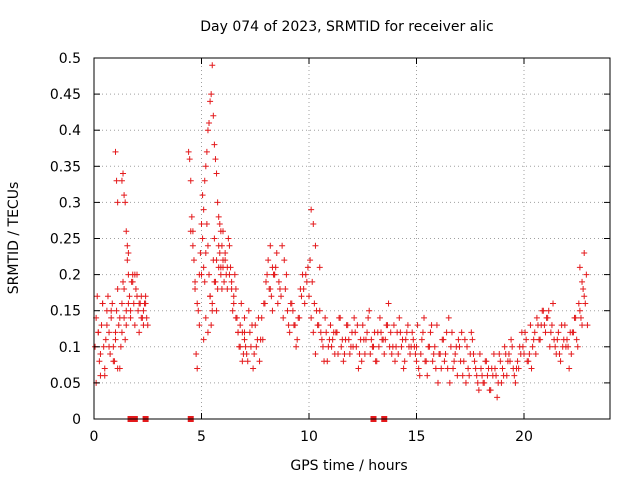 Image resolution: width=640 pixels, height=480 pixels. Describe the element at coordinates (70, 348) in the screenshot. I see `y-tick-label: 0.1` at that location.